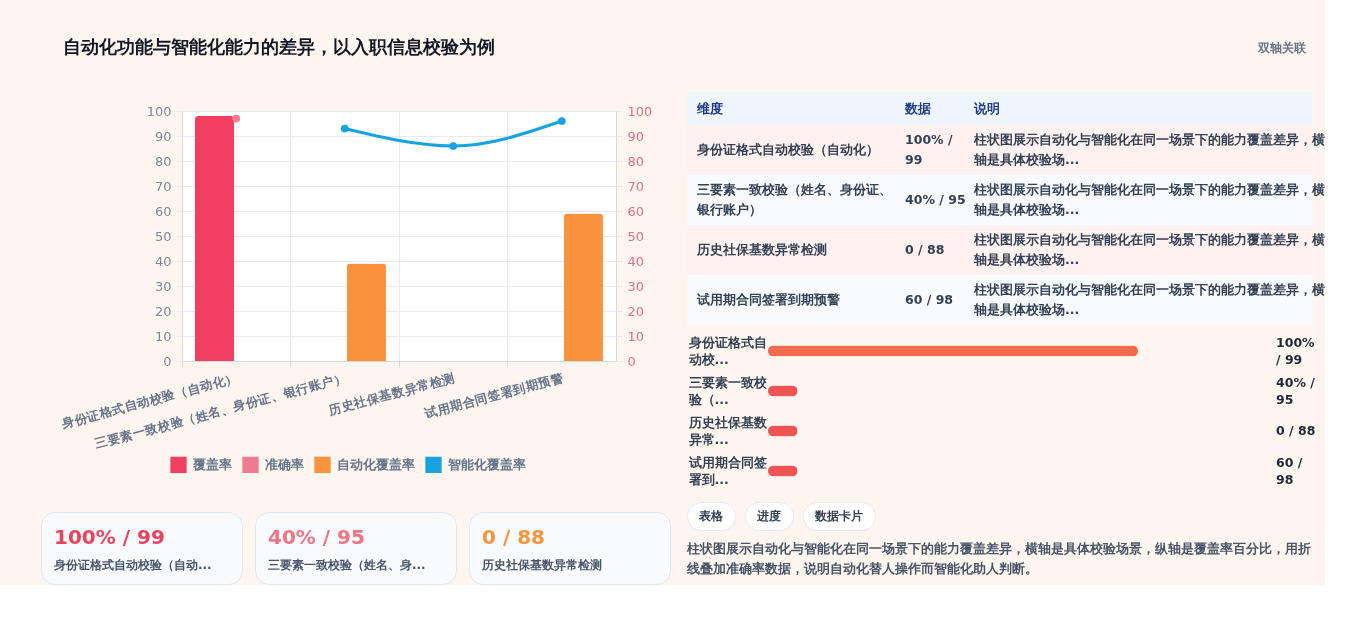  What do you see at coordinates (636, 161) in the screenshot?
I see `y2-tick-label: 80` at bounding box center [636, 161].